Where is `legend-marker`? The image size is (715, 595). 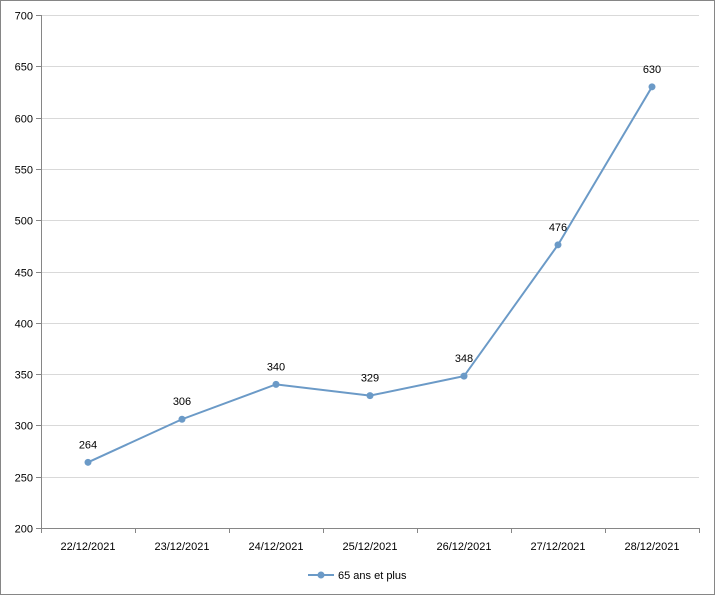 legend-marker is located at coordinates (321, 575).